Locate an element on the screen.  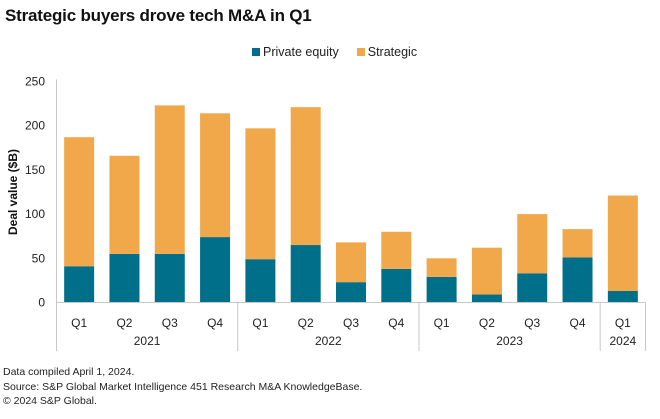
footnote-data-compiled: Data compiled April 1, 2024. is located at coordinates (69, 372).